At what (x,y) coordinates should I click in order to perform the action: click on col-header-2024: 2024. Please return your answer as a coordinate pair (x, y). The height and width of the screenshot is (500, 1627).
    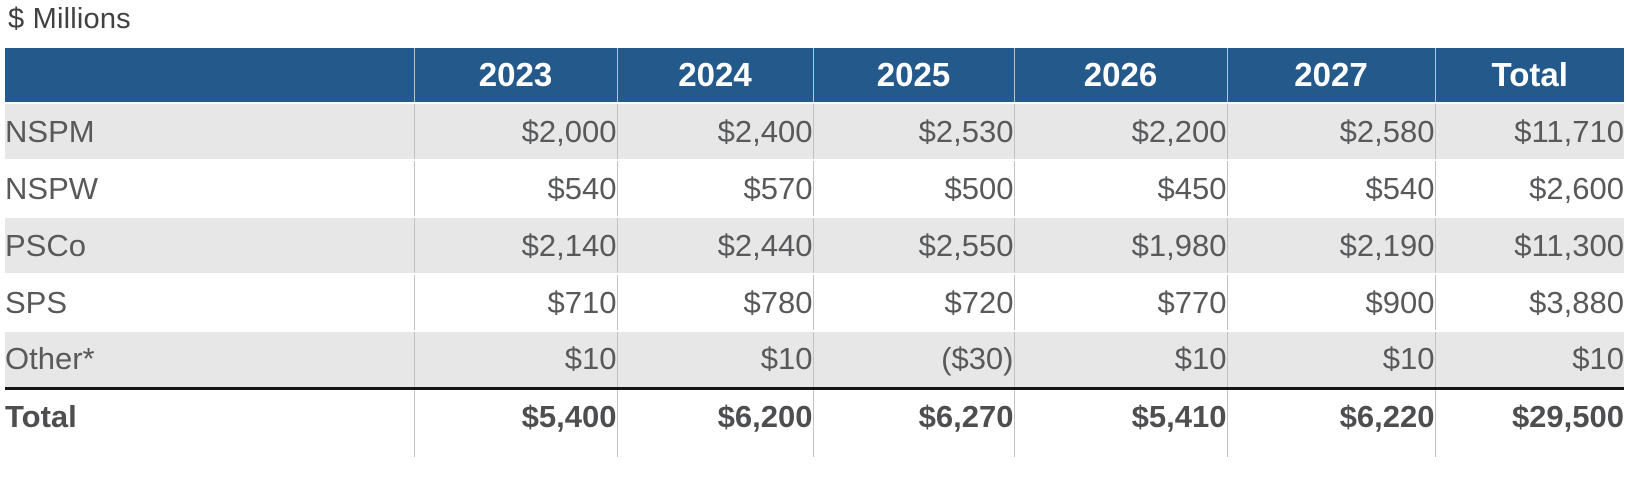
    Looking at the image, I should click on (714, 75).